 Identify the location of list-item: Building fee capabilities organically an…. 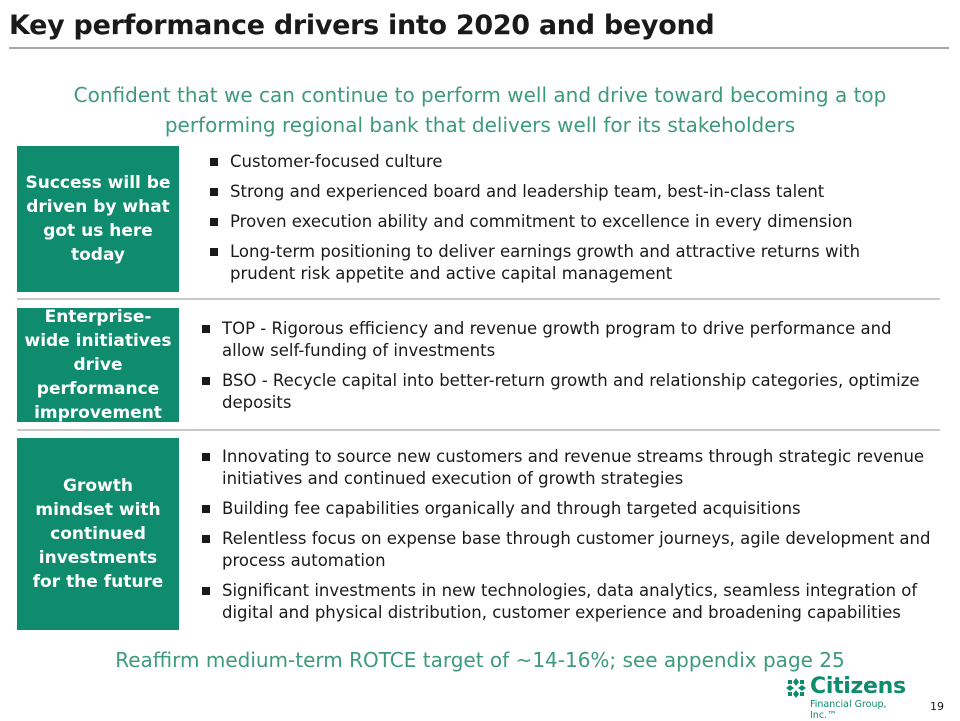
(571, 509).